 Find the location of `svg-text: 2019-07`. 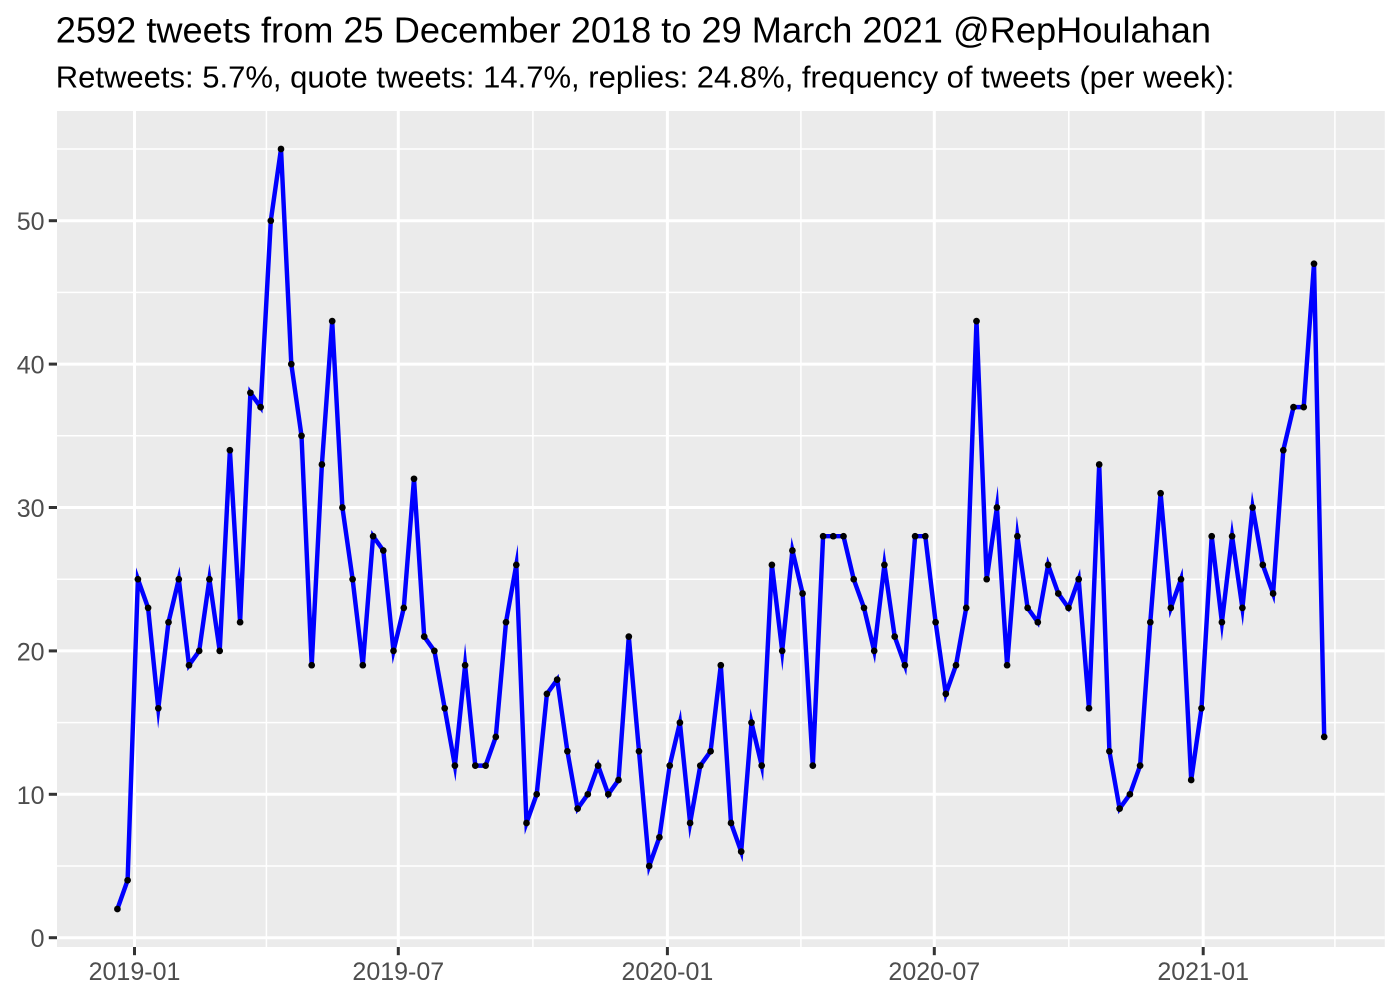

svg-text: 2019-07 is located at coordinates (398, 972).